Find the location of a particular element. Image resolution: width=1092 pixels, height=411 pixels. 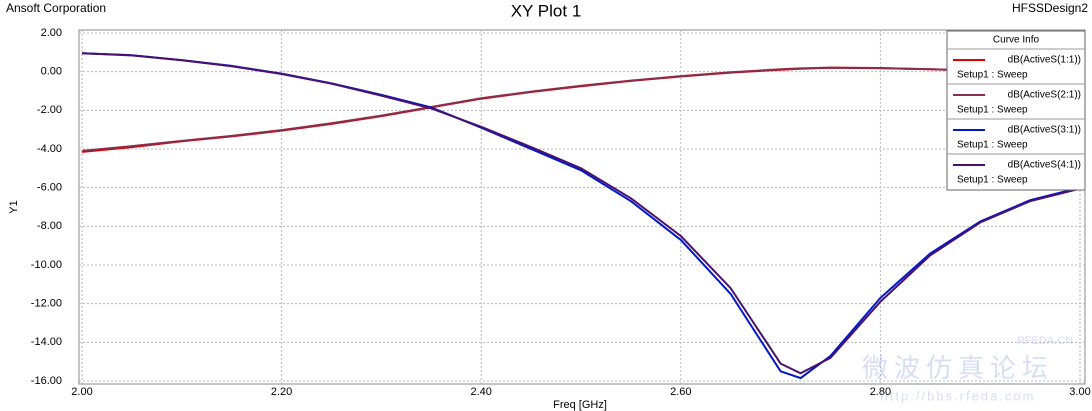

x-tick-label: 2.40 is located at coordinates (480, 392).